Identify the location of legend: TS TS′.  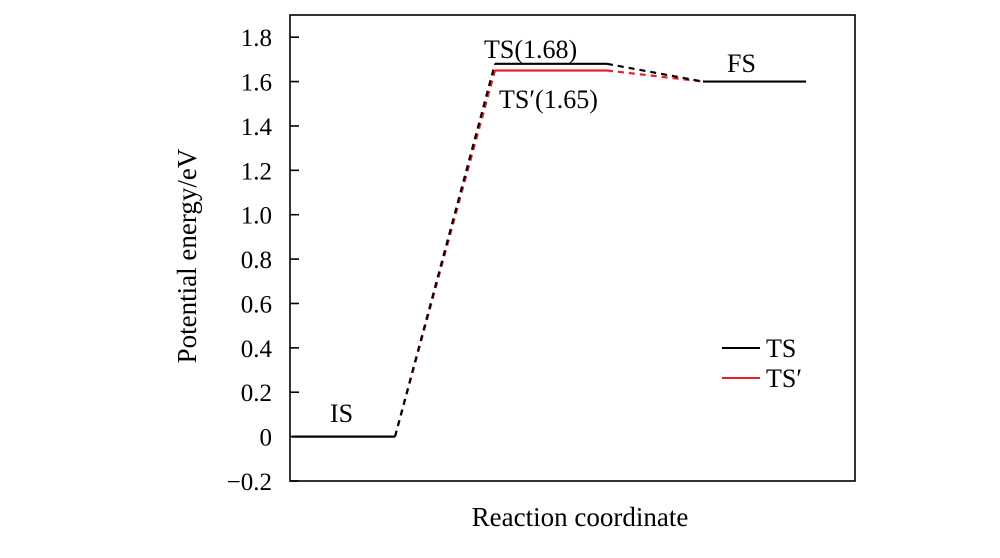
(762, 363).